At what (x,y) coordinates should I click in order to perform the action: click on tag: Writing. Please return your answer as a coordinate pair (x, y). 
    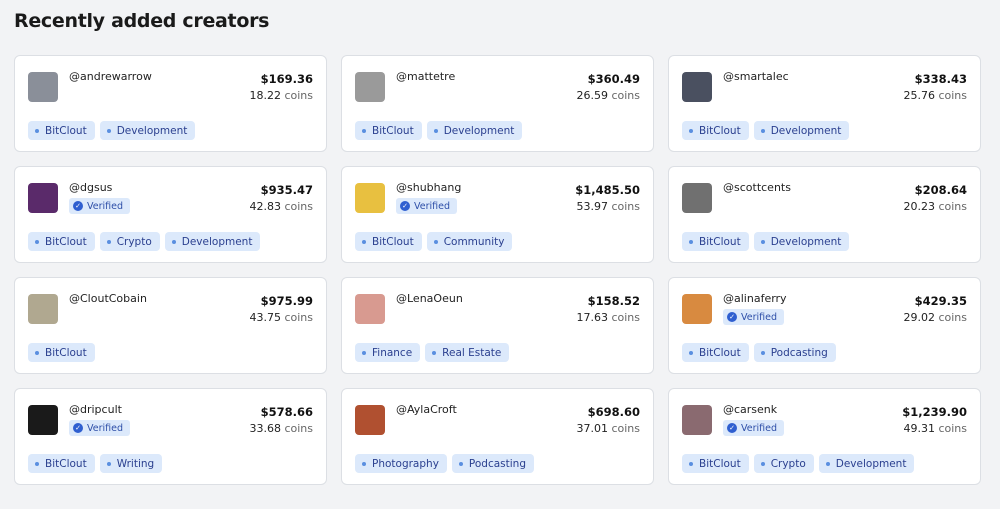
    Looking at the image, I should click on (131, 463).